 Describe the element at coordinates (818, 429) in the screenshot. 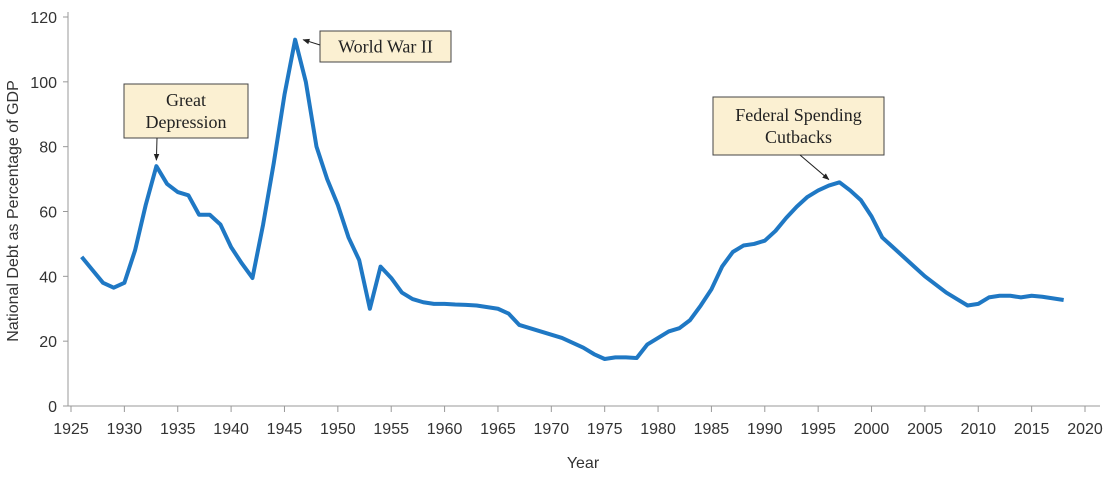

I see `x-tick-label: 1995` at that location.